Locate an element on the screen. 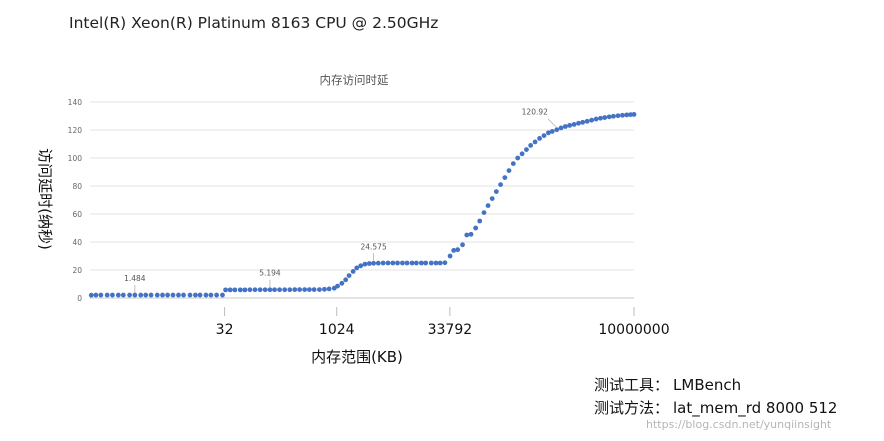 Image resolution: width=884 pixels, height=441 pixels. y-tick-label: 20 is located at coordinates (77, 270).